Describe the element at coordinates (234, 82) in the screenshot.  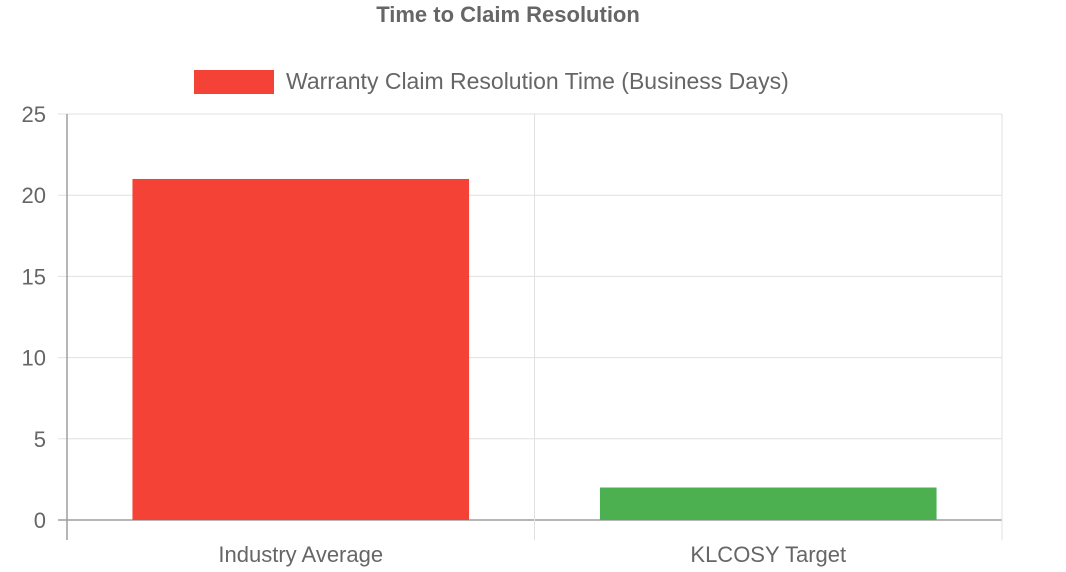
I see `legend-swatch` at that location.